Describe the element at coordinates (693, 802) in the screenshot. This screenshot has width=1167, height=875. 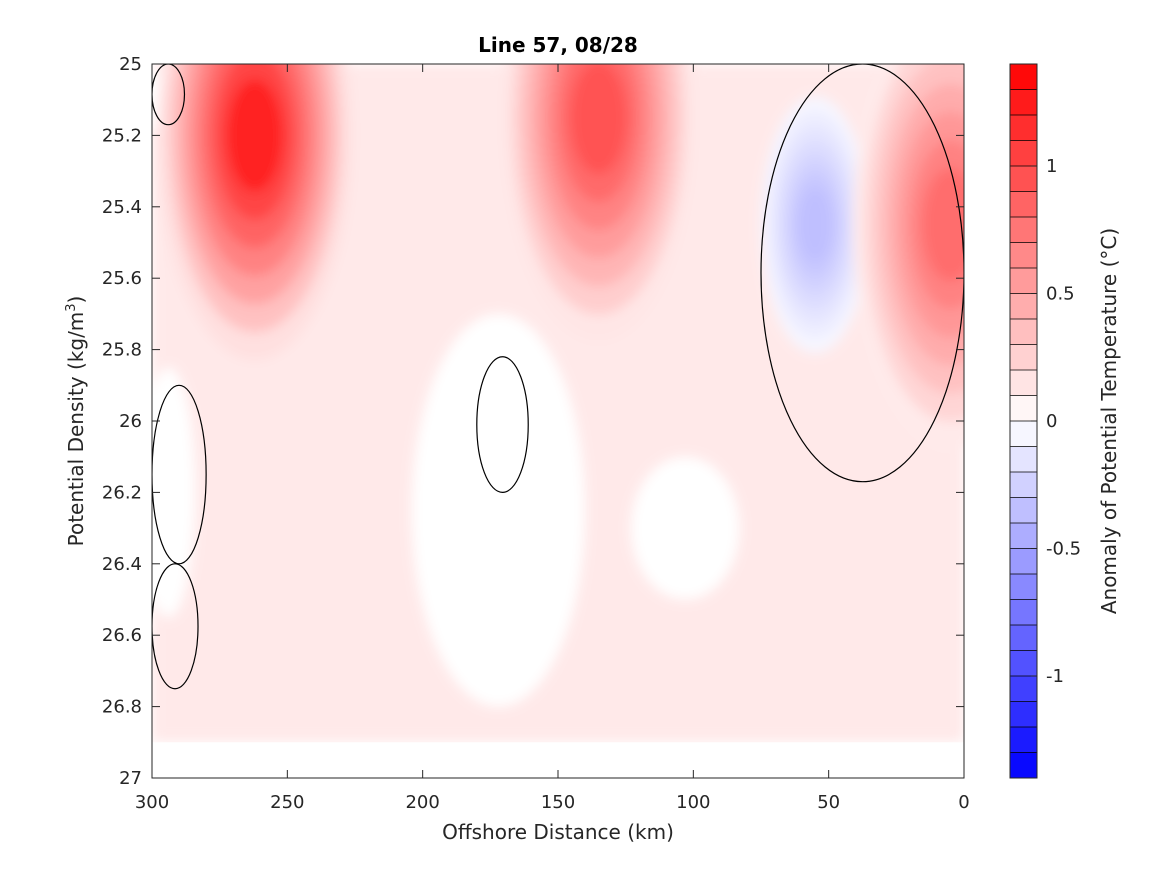
I see `x-tick-label: 100` at that location.